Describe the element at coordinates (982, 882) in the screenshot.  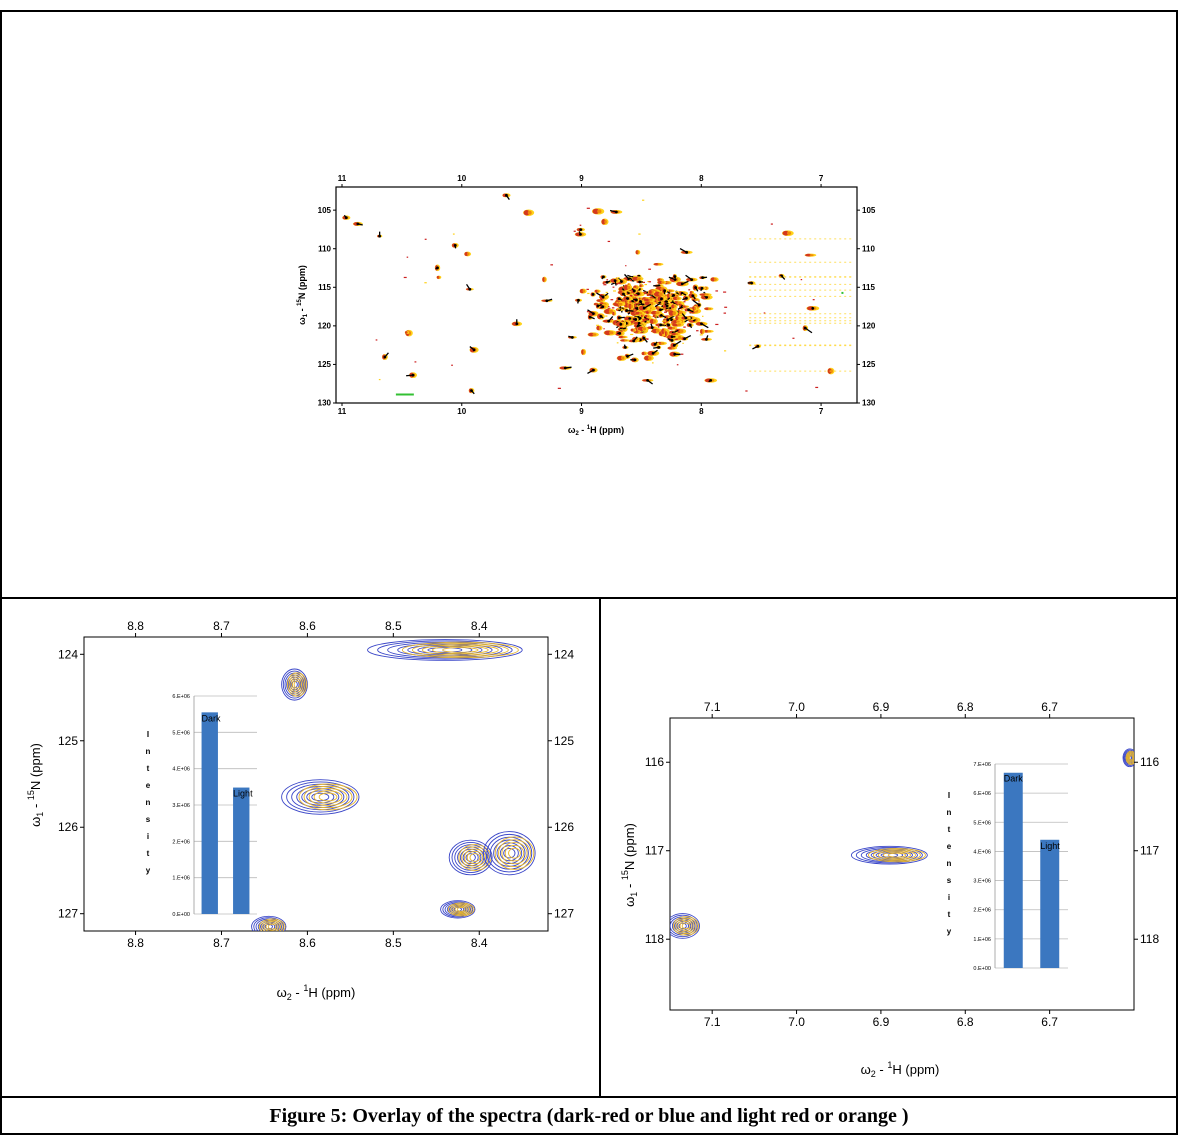
I see `zoom-right-inset-y-tick-label: 3.E+06` at that location.